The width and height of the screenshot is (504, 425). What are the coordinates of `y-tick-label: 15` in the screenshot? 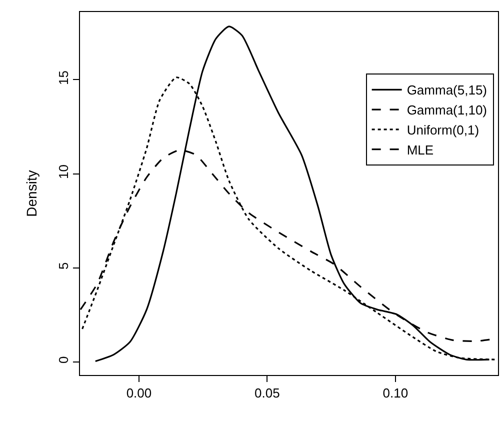 It's located at (63, 77).